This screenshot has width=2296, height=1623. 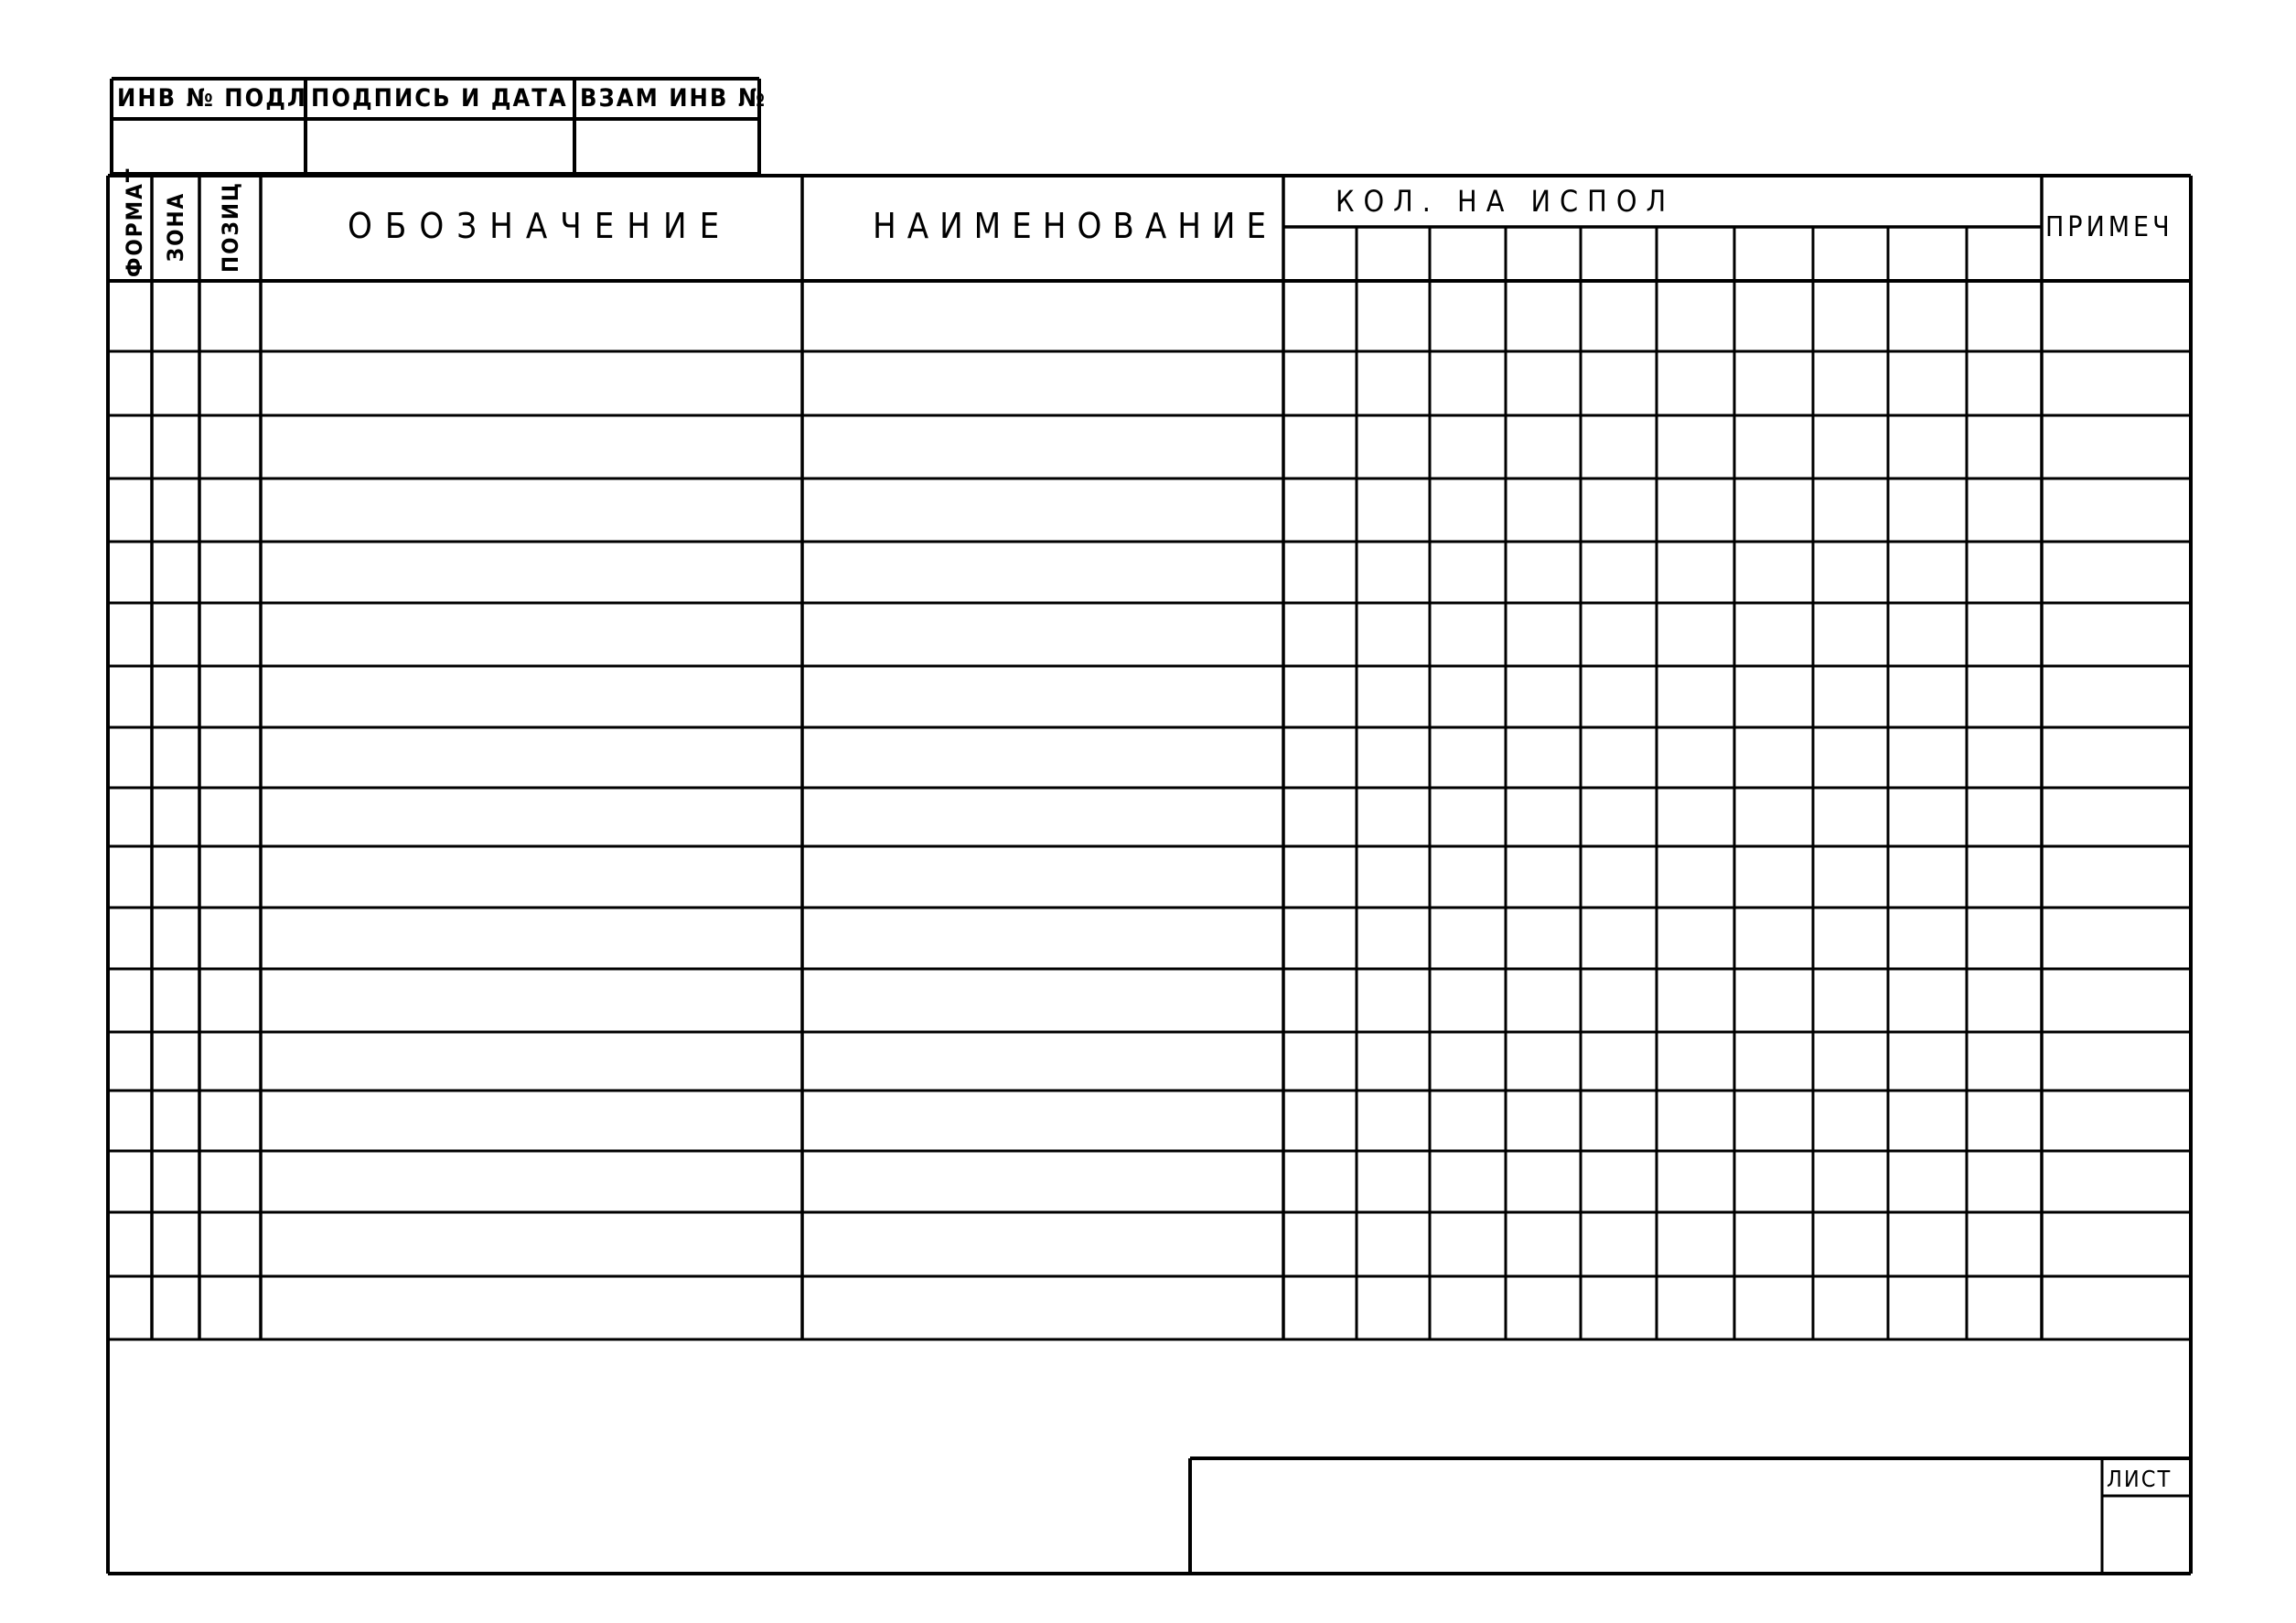 What do you see at coordinates (2109, 227) in the screenshot?
I see `column-header-note: ПРИМЕЧ` at bounding box center [2109, 227].